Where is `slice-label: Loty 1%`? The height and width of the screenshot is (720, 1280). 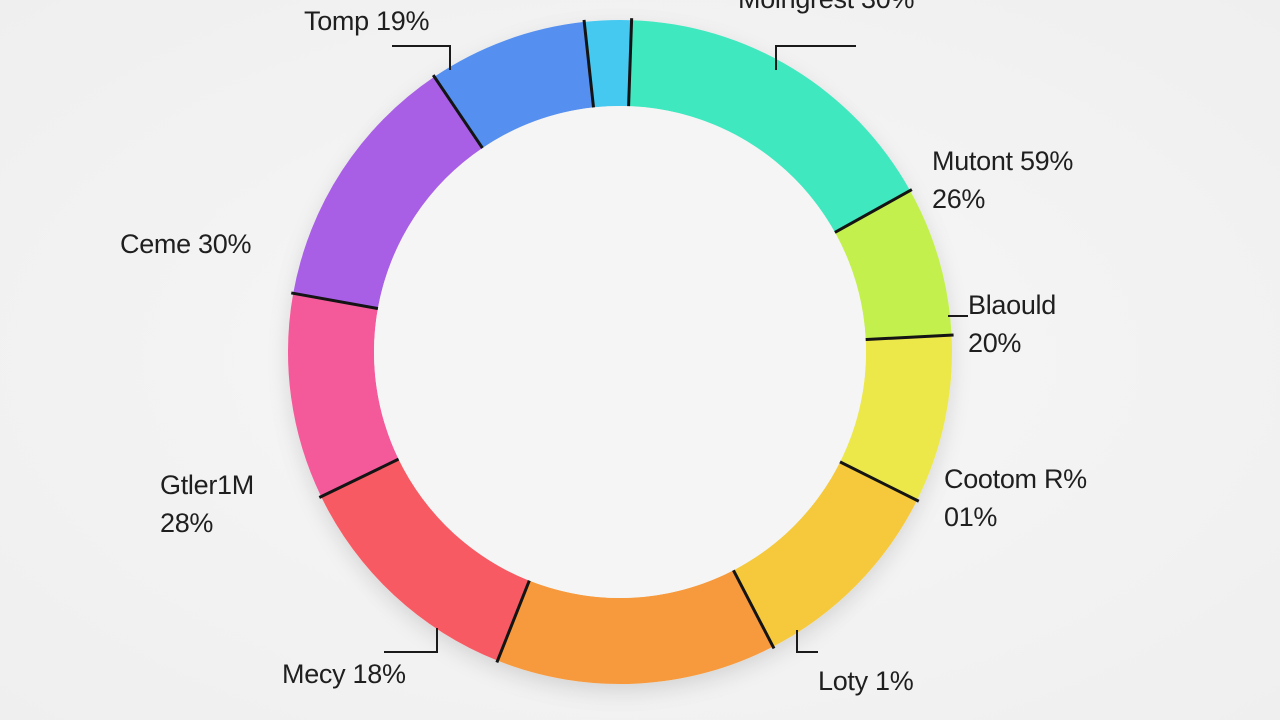 slice-label: Loty 1% is located at coordinates (866, 681).